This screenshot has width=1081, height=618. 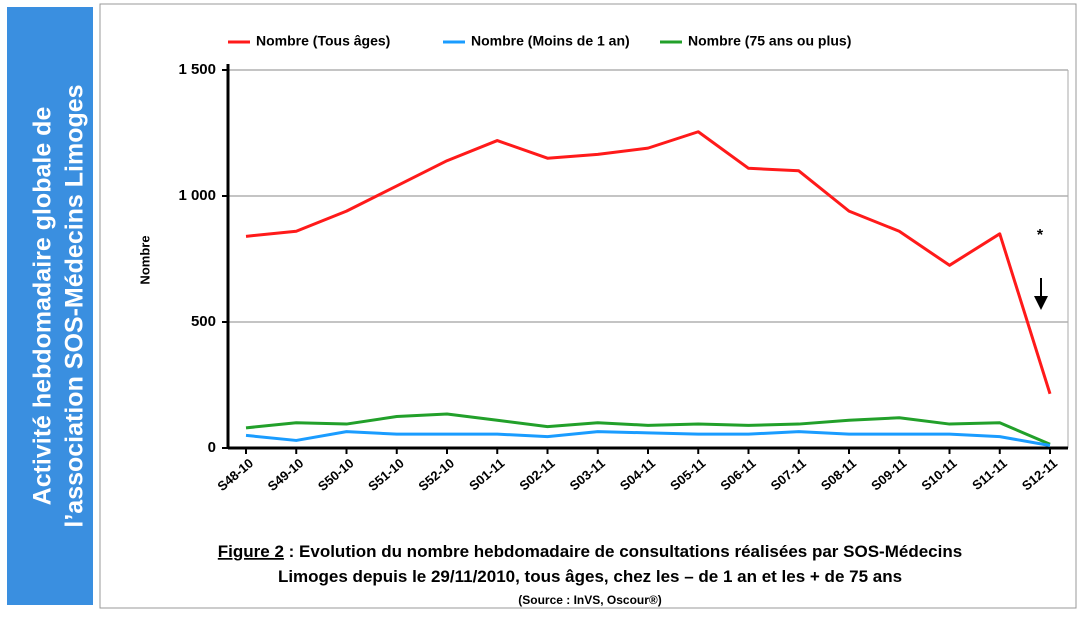 I want to click on legend-label: Nombre (Tous âges), so click(x=323, y=41).